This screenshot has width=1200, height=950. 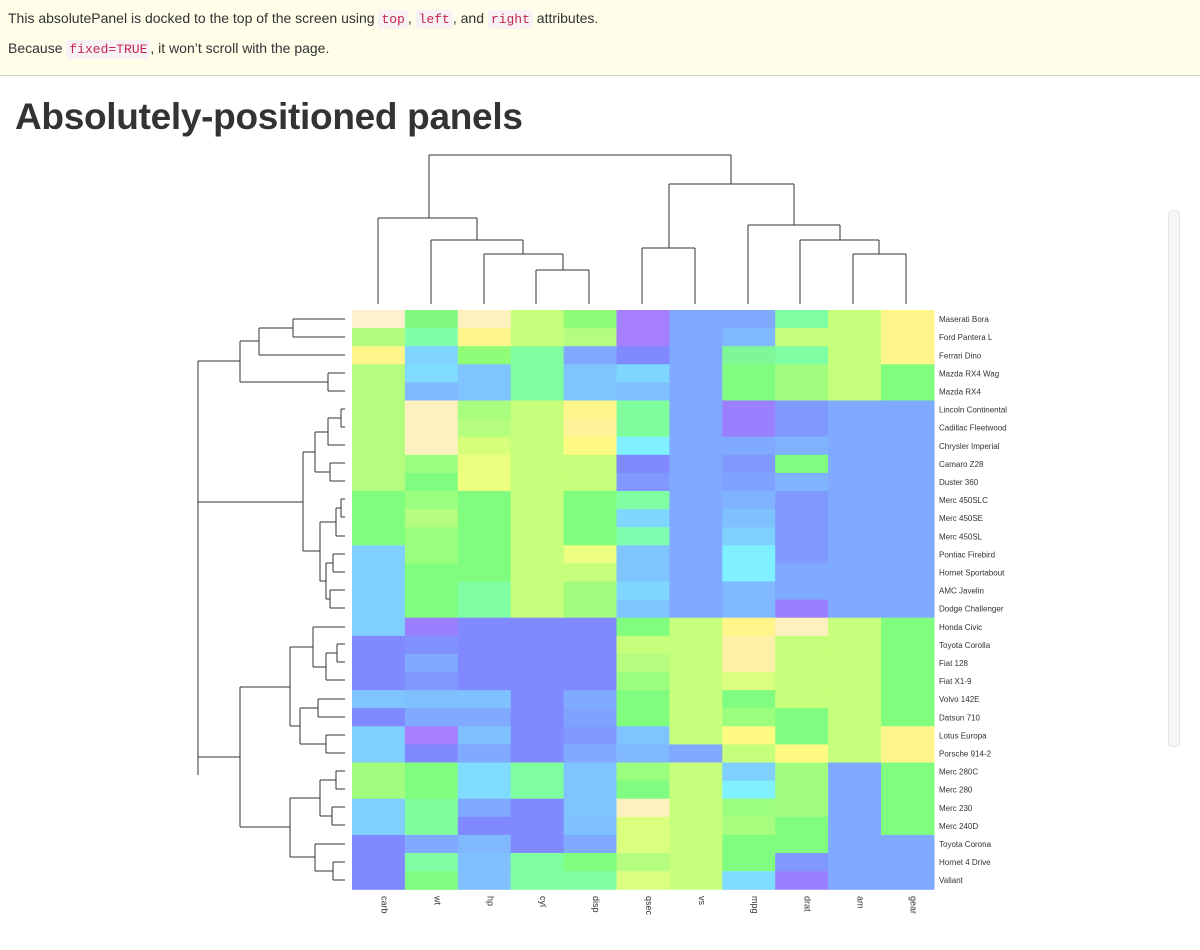 I want to click on panel-text: , and, so click(x=470, y=18).